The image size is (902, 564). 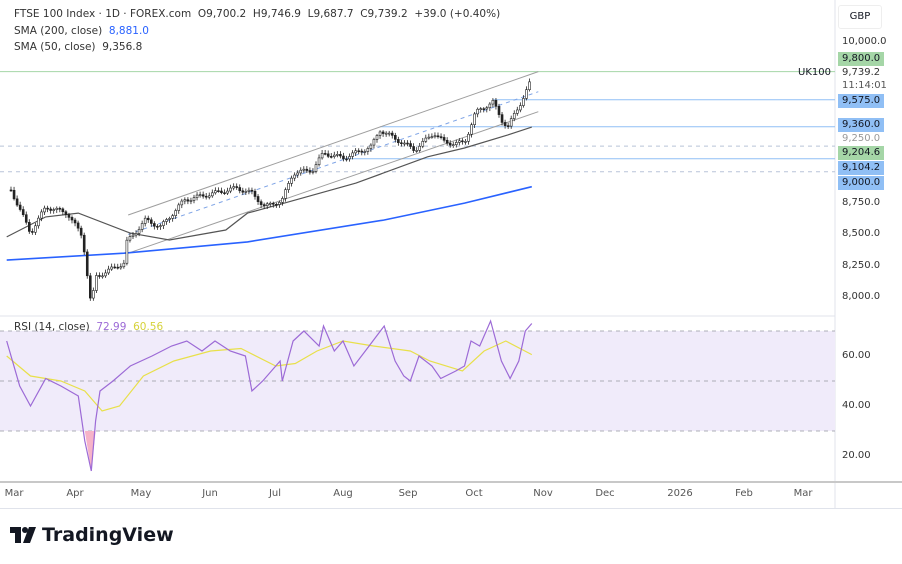 I want to click on level-badge: 9,104.2, so click(x=861, y=168).